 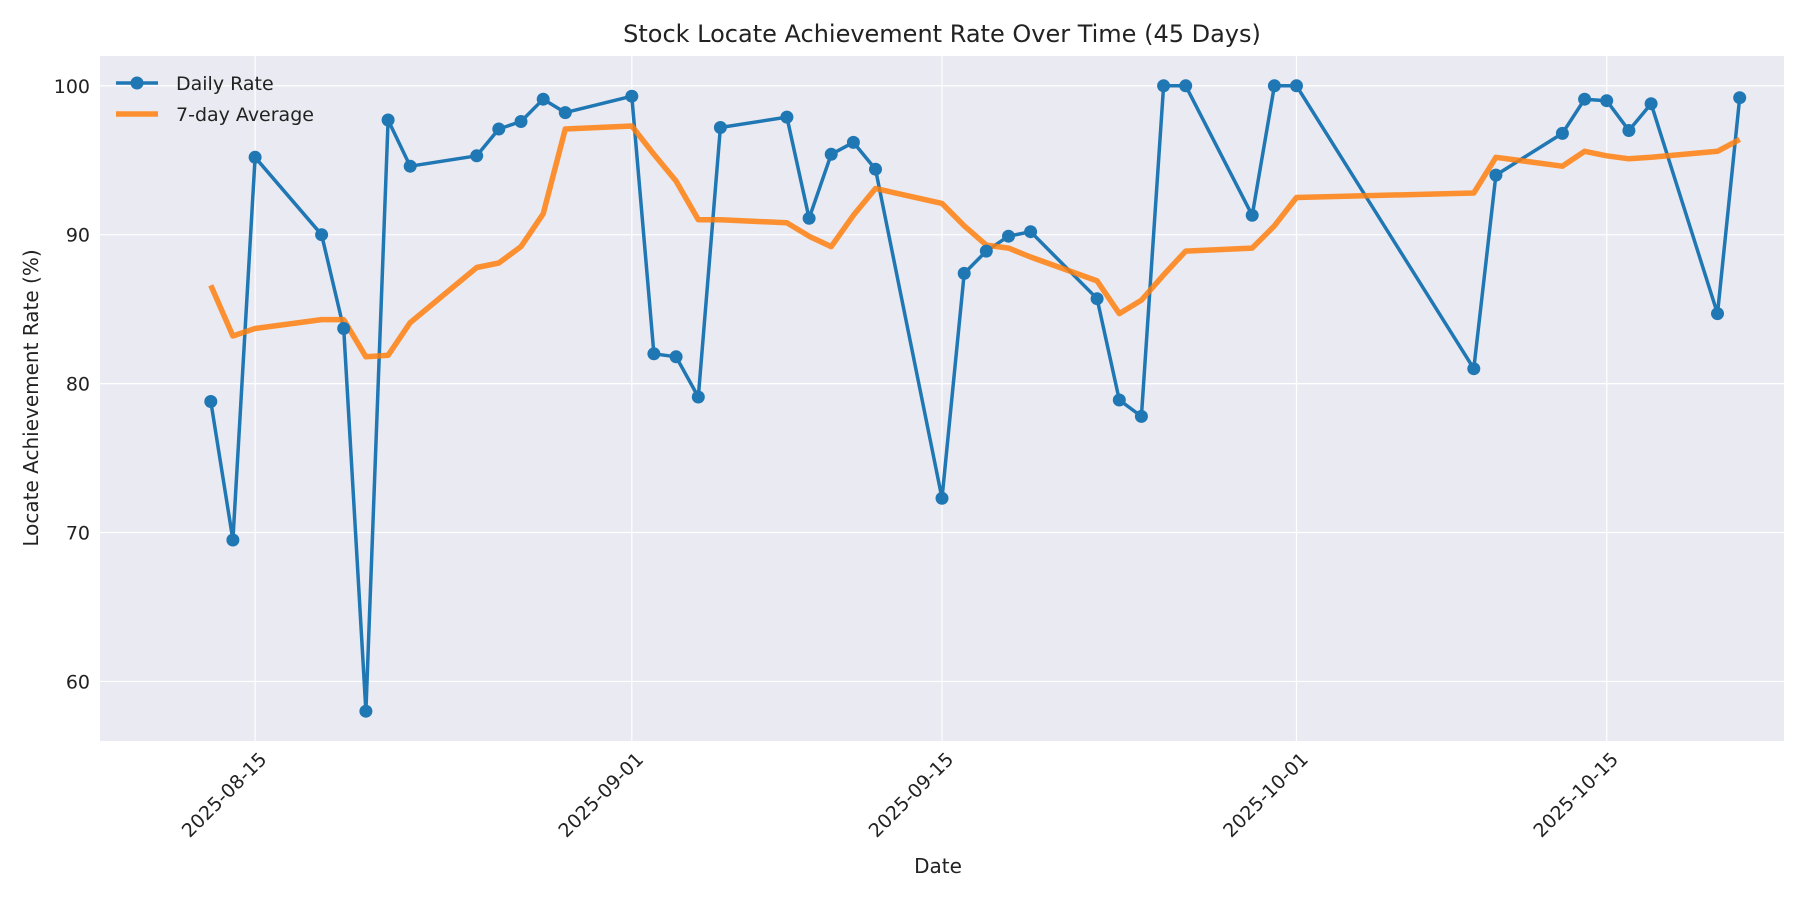 What do you see at coordinates (78, 385) in the screenshot?
I see `y-tick-label: 80` at bounding box center [78, 385].